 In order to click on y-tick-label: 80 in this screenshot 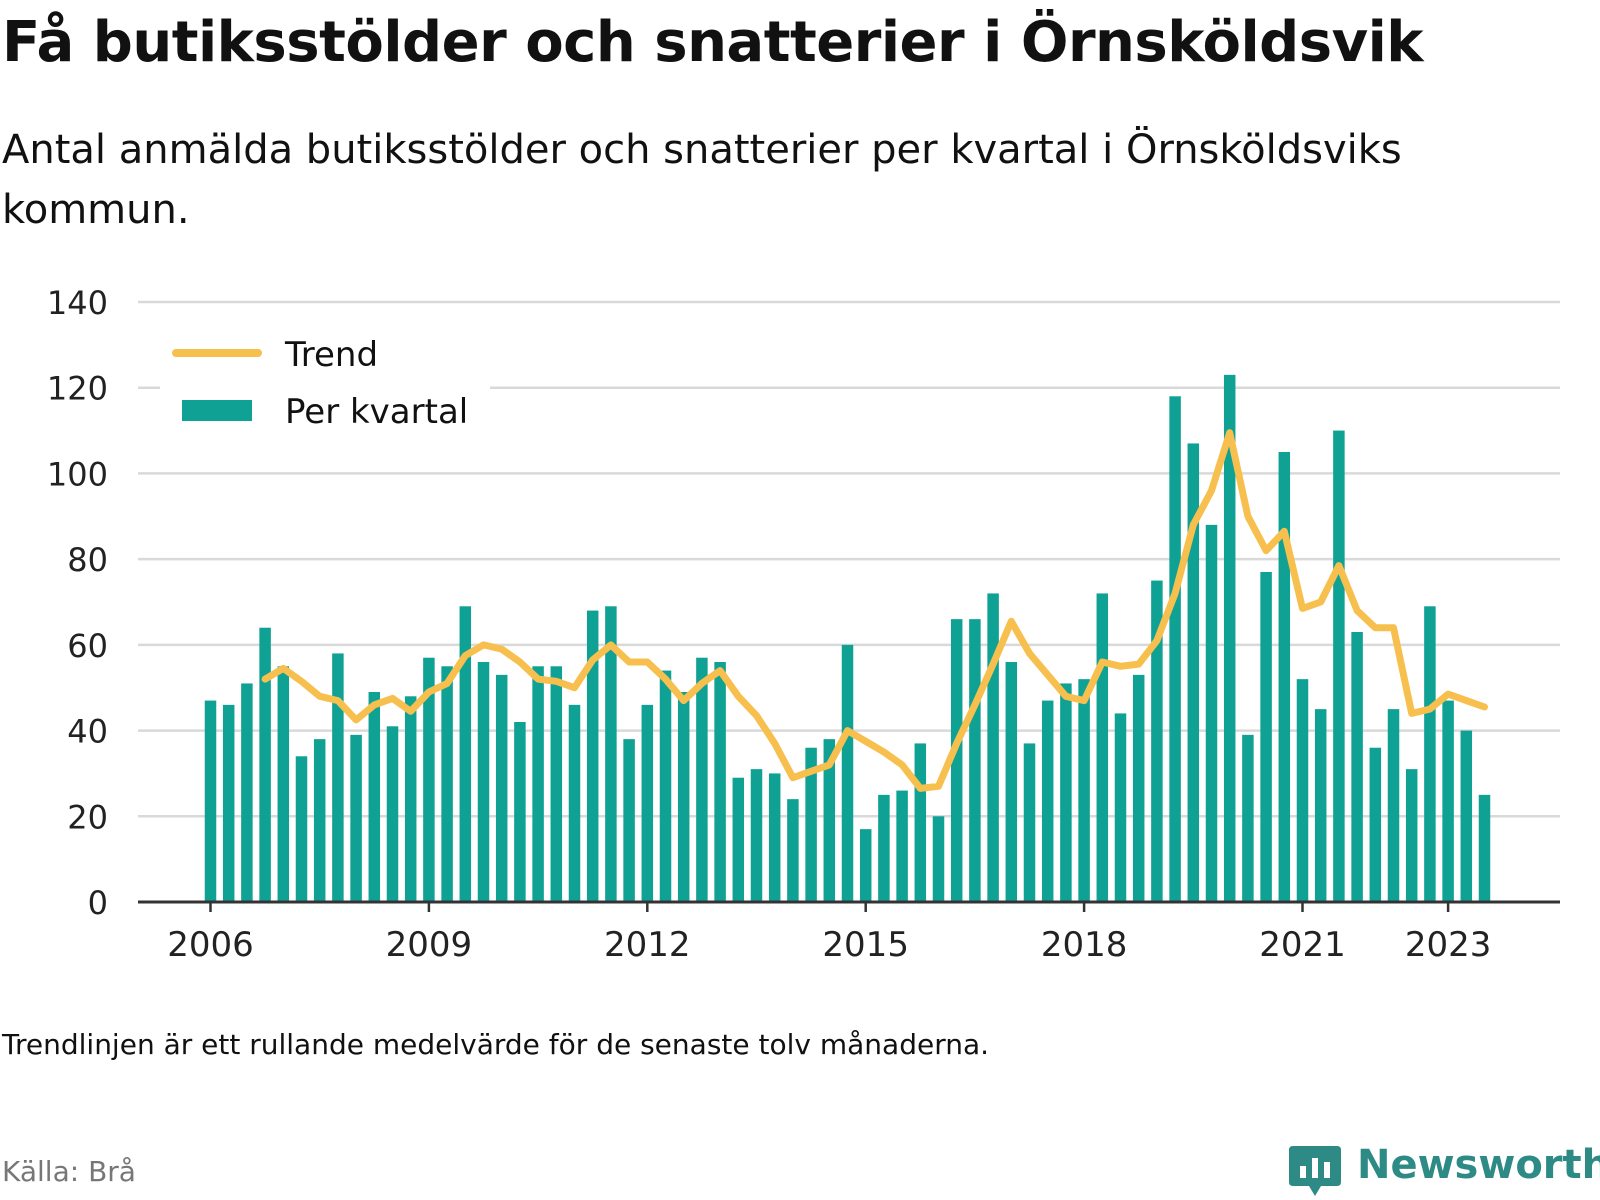, I will do `click(87, 560)`.